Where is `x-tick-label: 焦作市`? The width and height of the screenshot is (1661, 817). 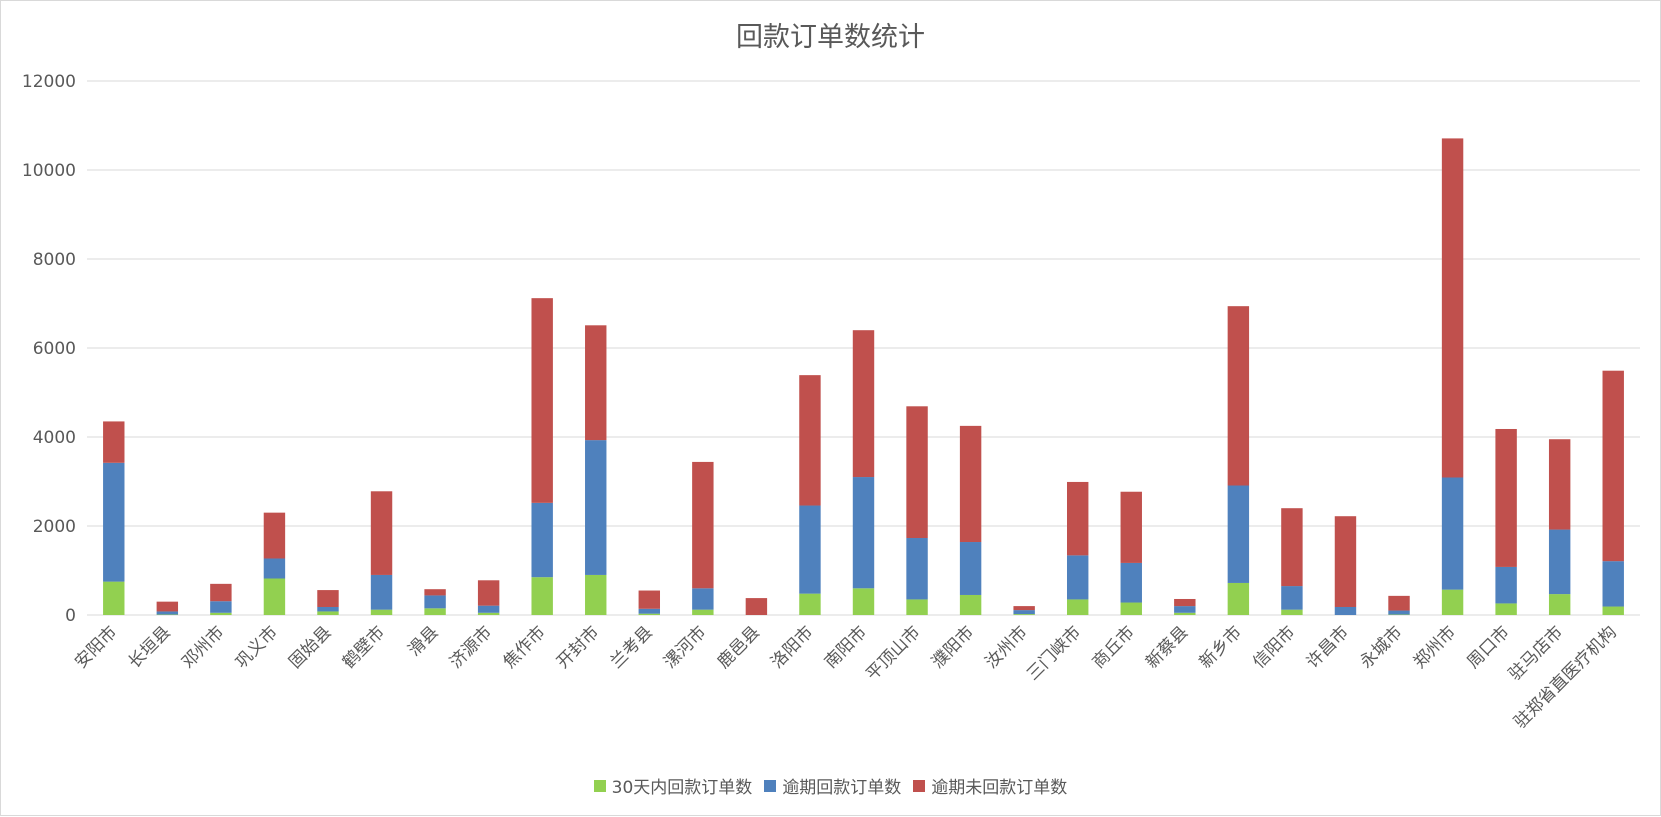 x-tick-label: 焦作市 is located at coordinates (525, 647).